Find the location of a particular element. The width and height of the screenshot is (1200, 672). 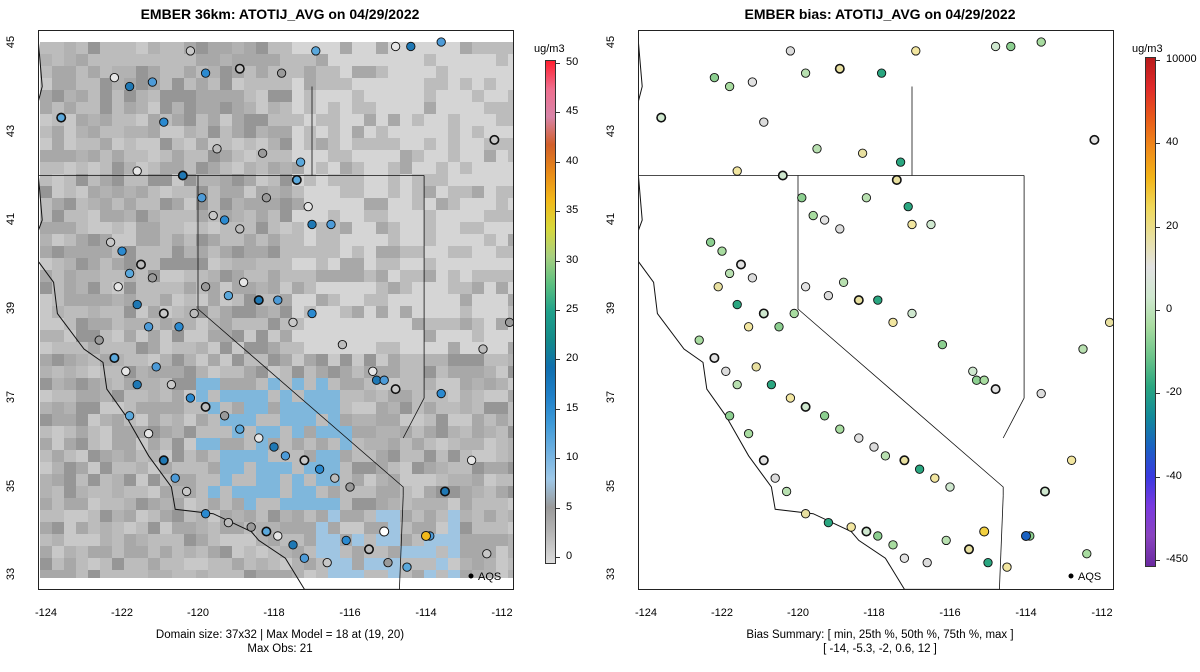

x-tick-122: -122 is located at coordinates (722, 613).